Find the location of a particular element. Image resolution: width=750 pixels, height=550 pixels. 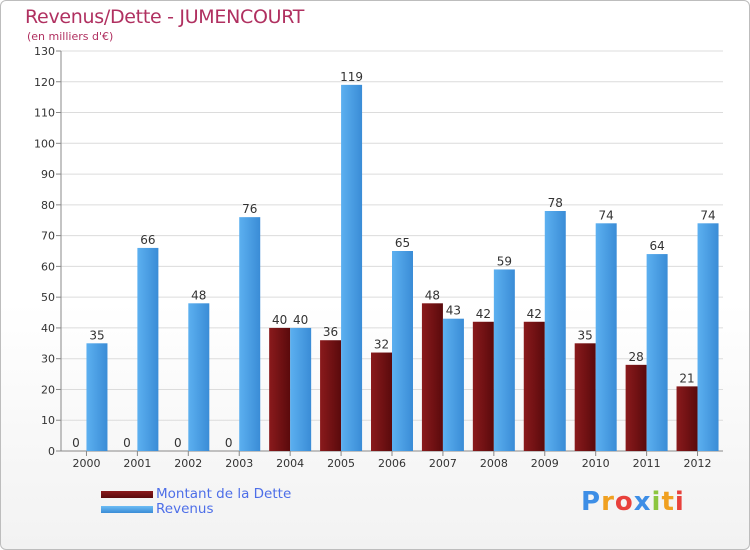

x-tick-label: 2009 is located at coordinates (545, 463).